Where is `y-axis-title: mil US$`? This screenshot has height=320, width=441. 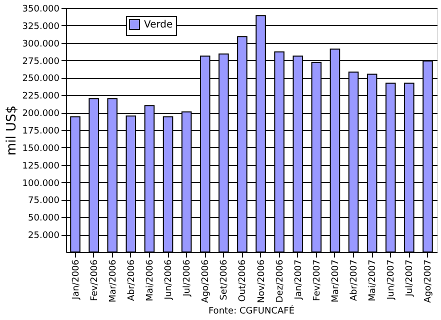 y-axis-title: mil US$ is located at coordinates (12, 130).